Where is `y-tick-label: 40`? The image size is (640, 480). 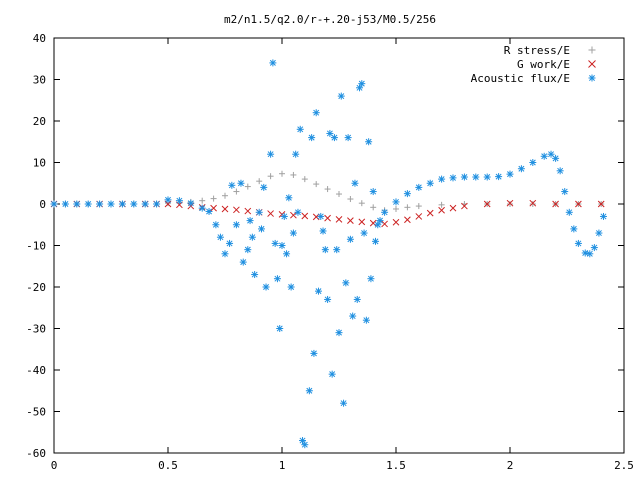
y-tick-label: 40 is located at coordinates (39, 38).